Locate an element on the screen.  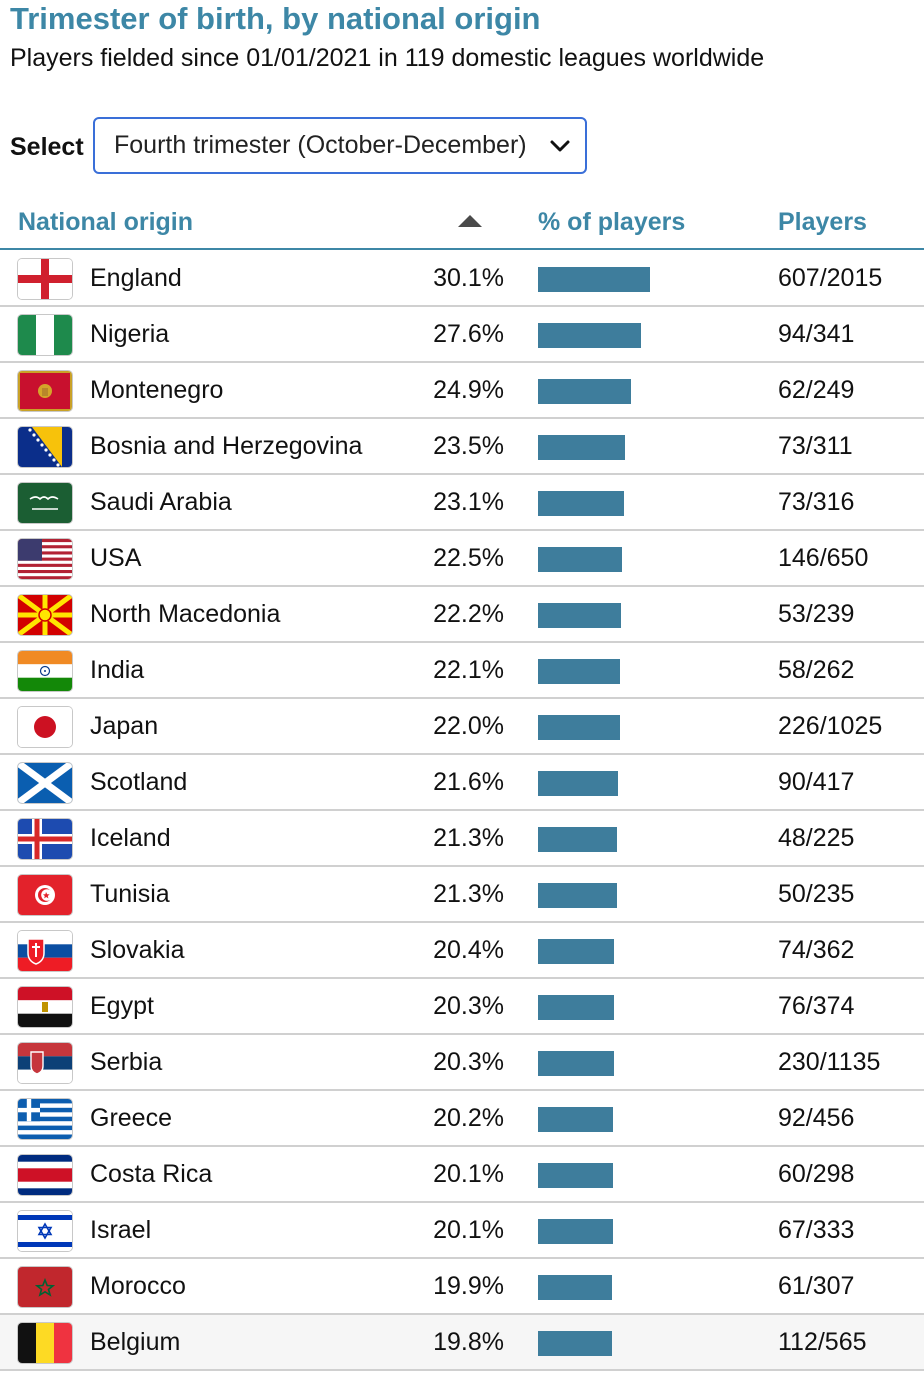
japan-flag-icon is located at coordinates (45, 727).